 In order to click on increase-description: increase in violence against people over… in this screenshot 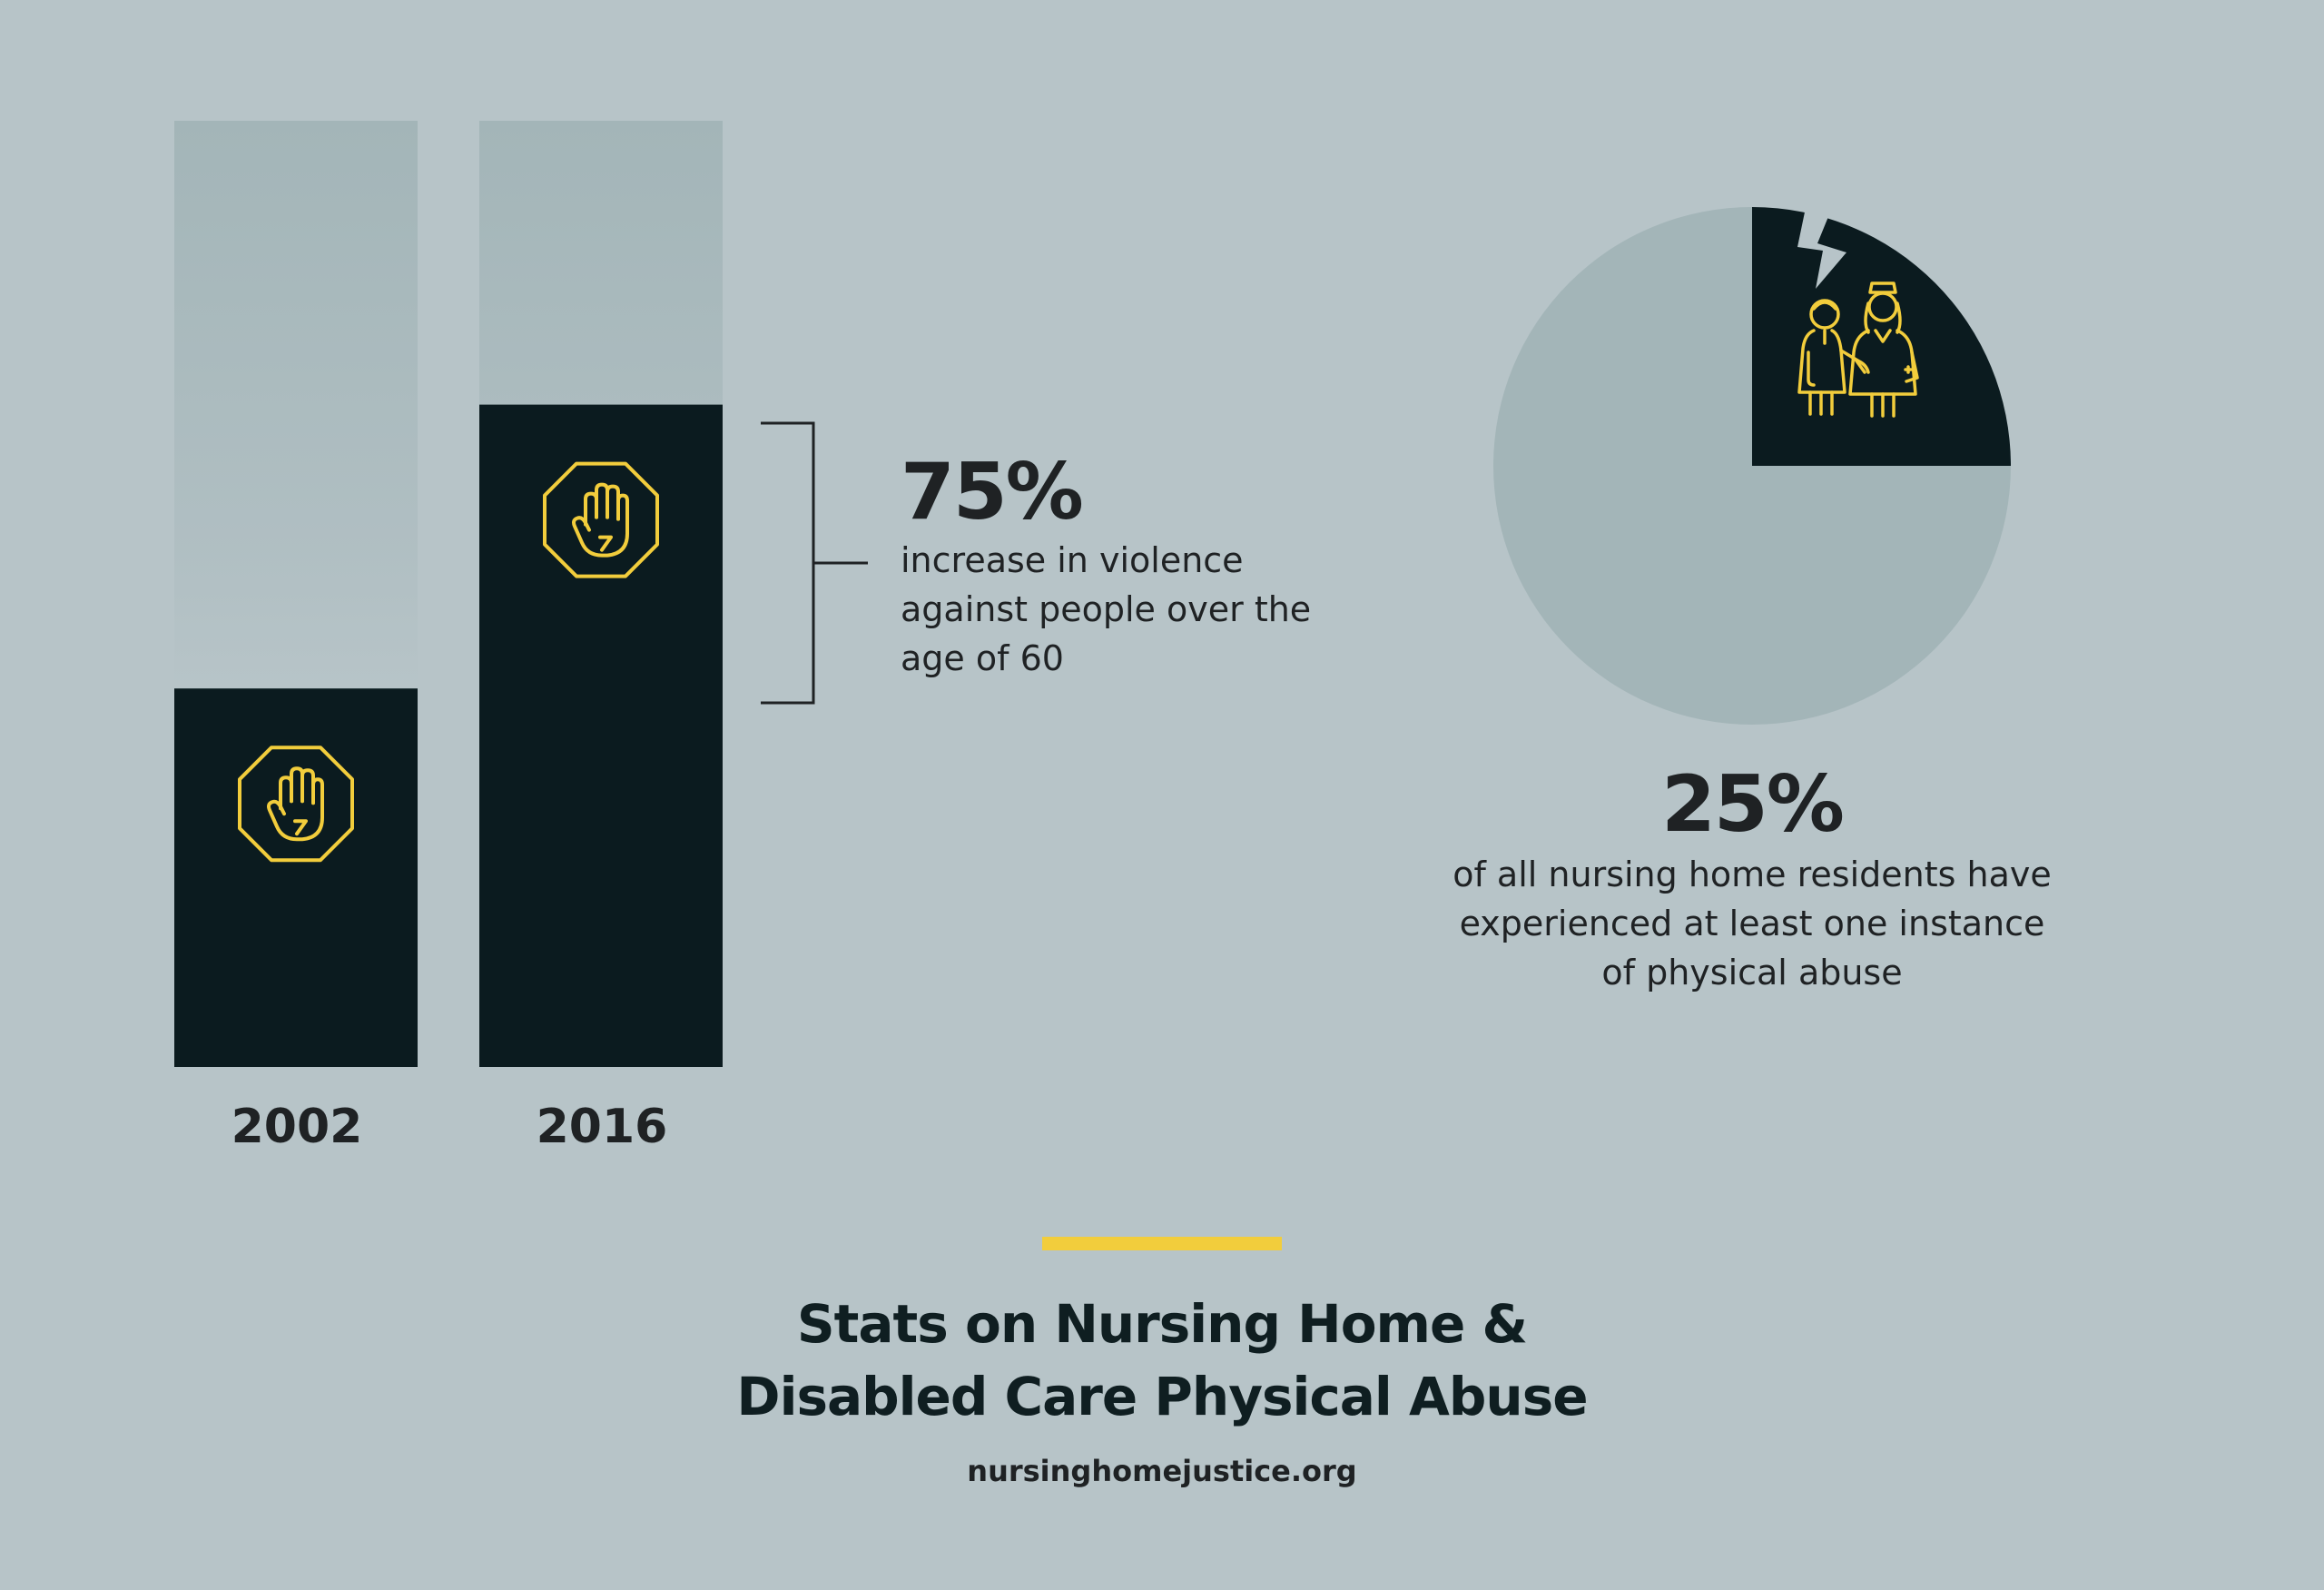, I will do `click(1106, 609)`.